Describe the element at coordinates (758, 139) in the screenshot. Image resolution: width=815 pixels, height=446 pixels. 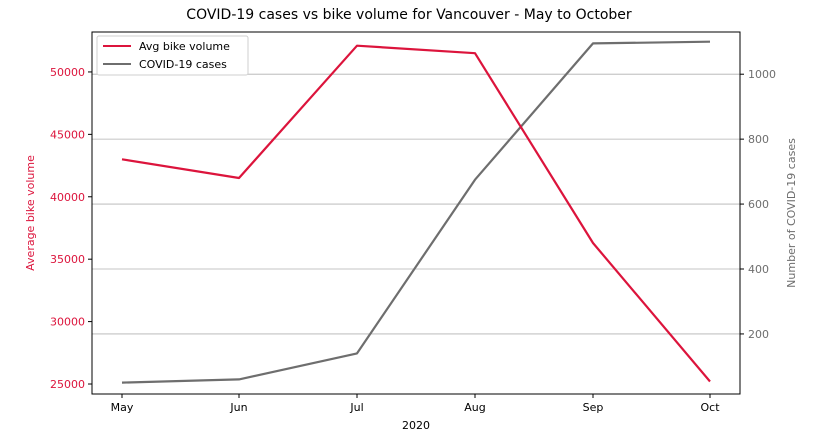
I see `y-right-tick-label: 800` at that location.